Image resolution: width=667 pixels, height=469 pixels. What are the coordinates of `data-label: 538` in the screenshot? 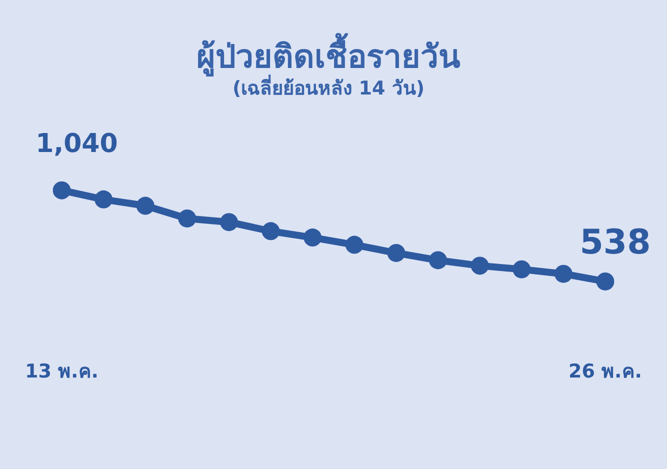 It's located at (615, 242).